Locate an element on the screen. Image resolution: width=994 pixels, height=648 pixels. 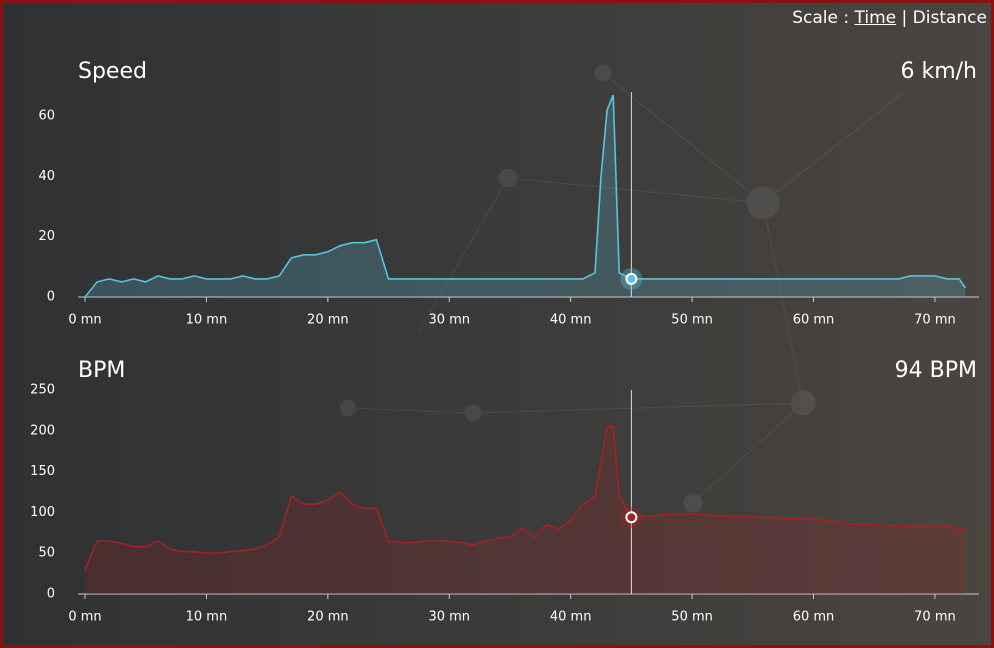
y-tick-label: 60 is located at coordinates (46, 116).